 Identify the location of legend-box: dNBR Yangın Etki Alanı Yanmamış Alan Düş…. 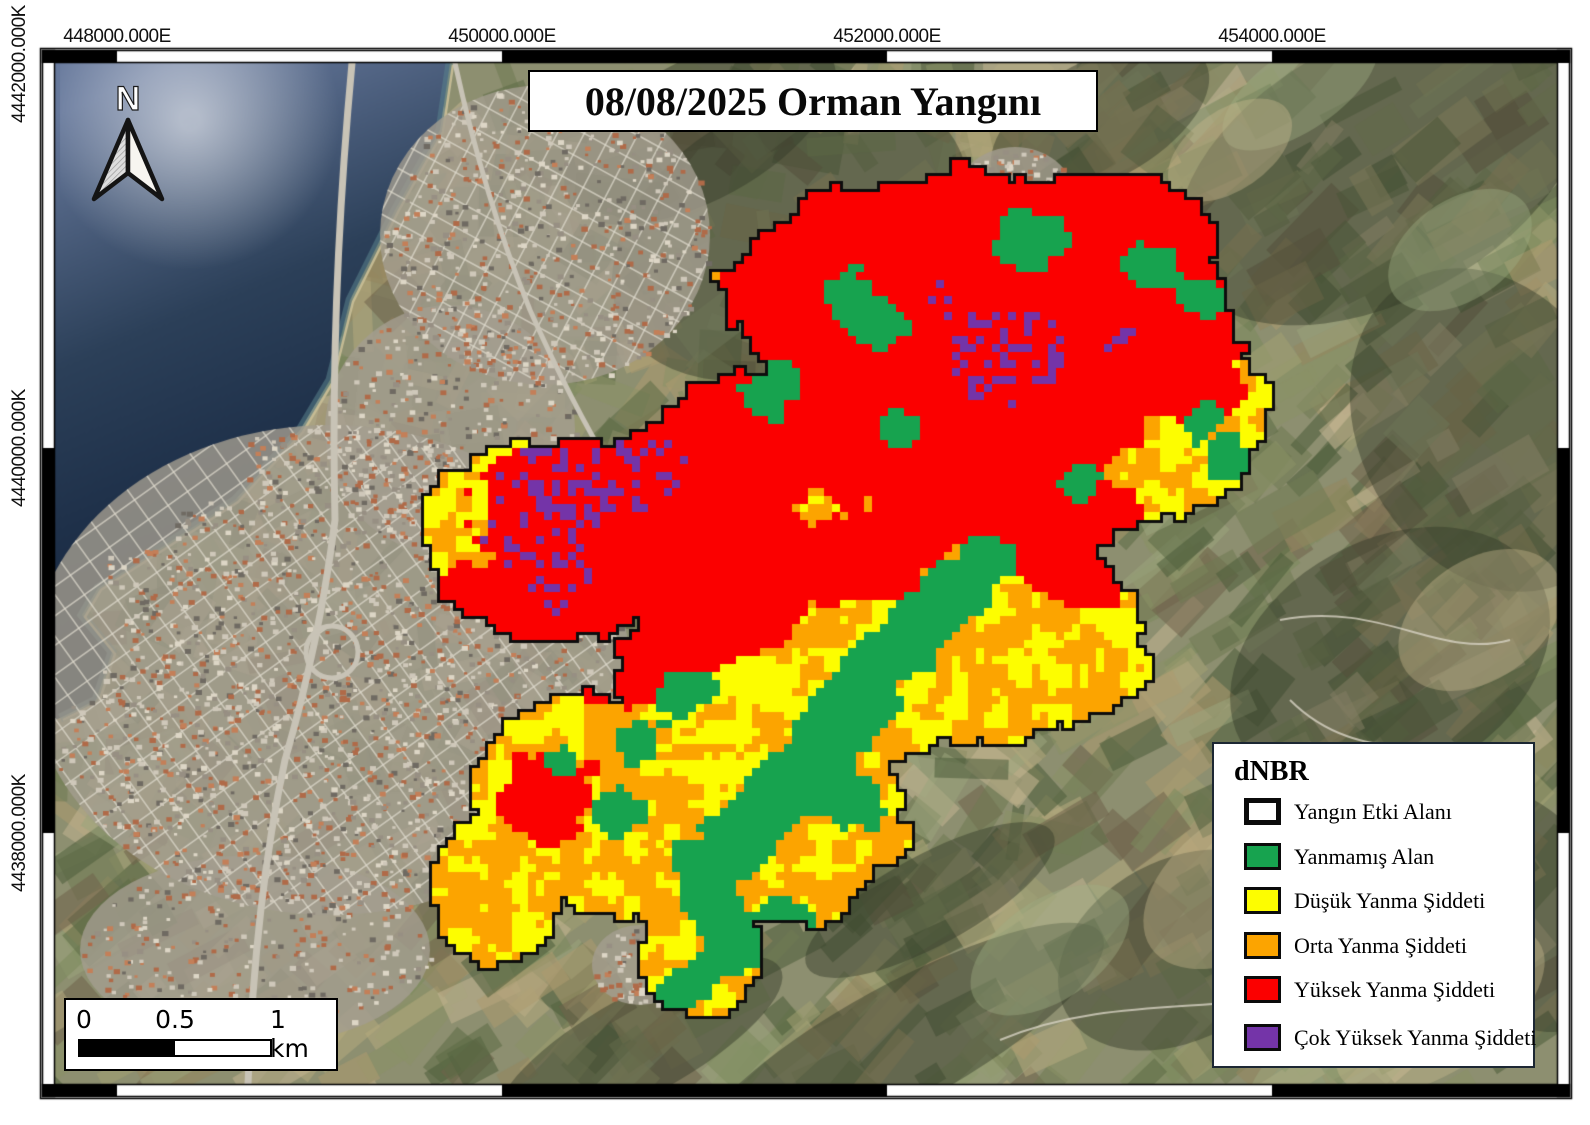
(1374, 905).